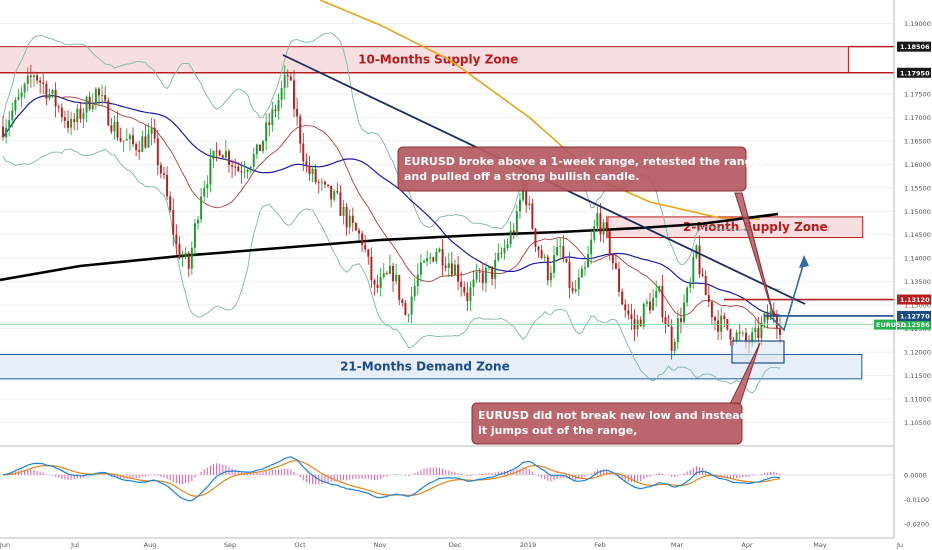 The height and width of the screenshot is (550, 932). Describe the element at coordinates (914, 46) in the screenshot. I see `price-badge` at that location.